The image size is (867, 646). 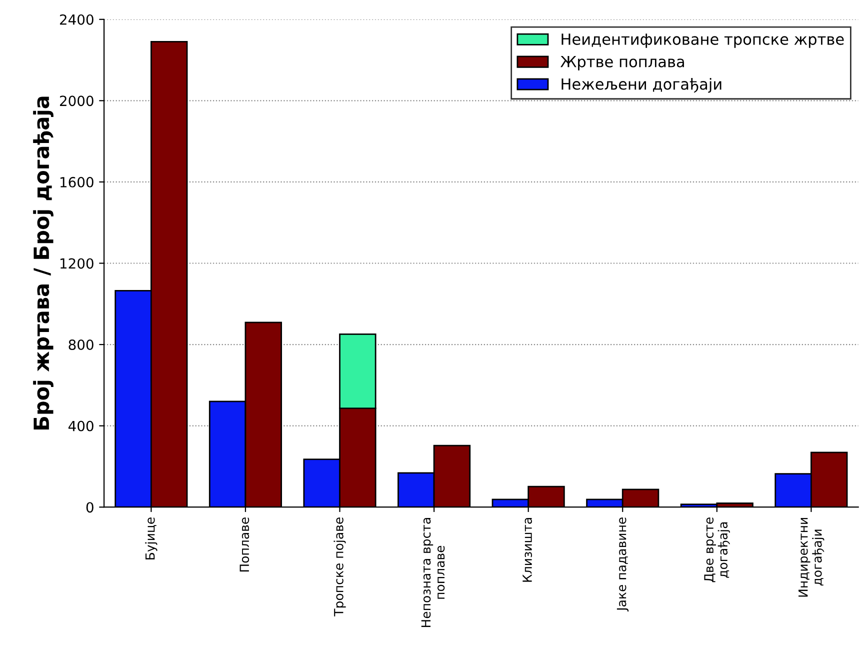 What do you see at coordinates (90, 507) in the screenshot?
I see `y-tick-label: 0` at bounding box center [90, 507].